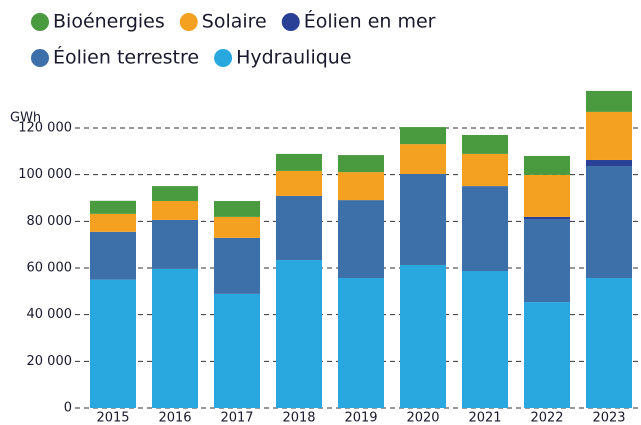  Describe the element at coordinates (608, 418) in the screenshot. I see `x-tick-label: 2023` at that location.